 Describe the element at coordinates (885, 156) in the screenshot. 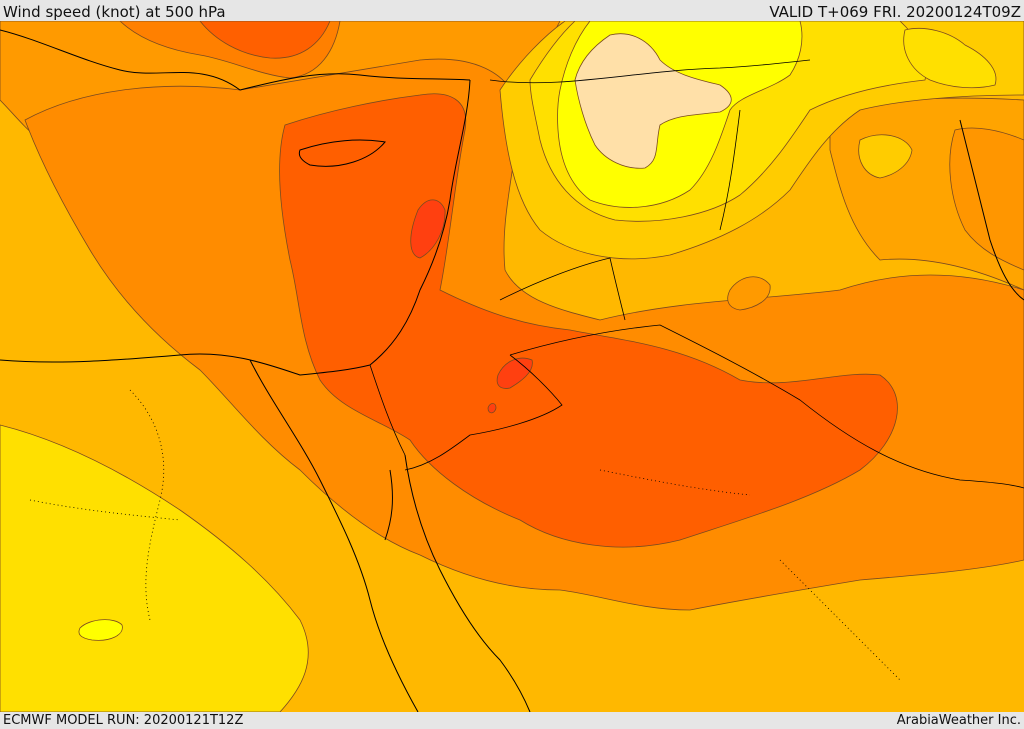

I see `band-yellow-blob-e` at that location.